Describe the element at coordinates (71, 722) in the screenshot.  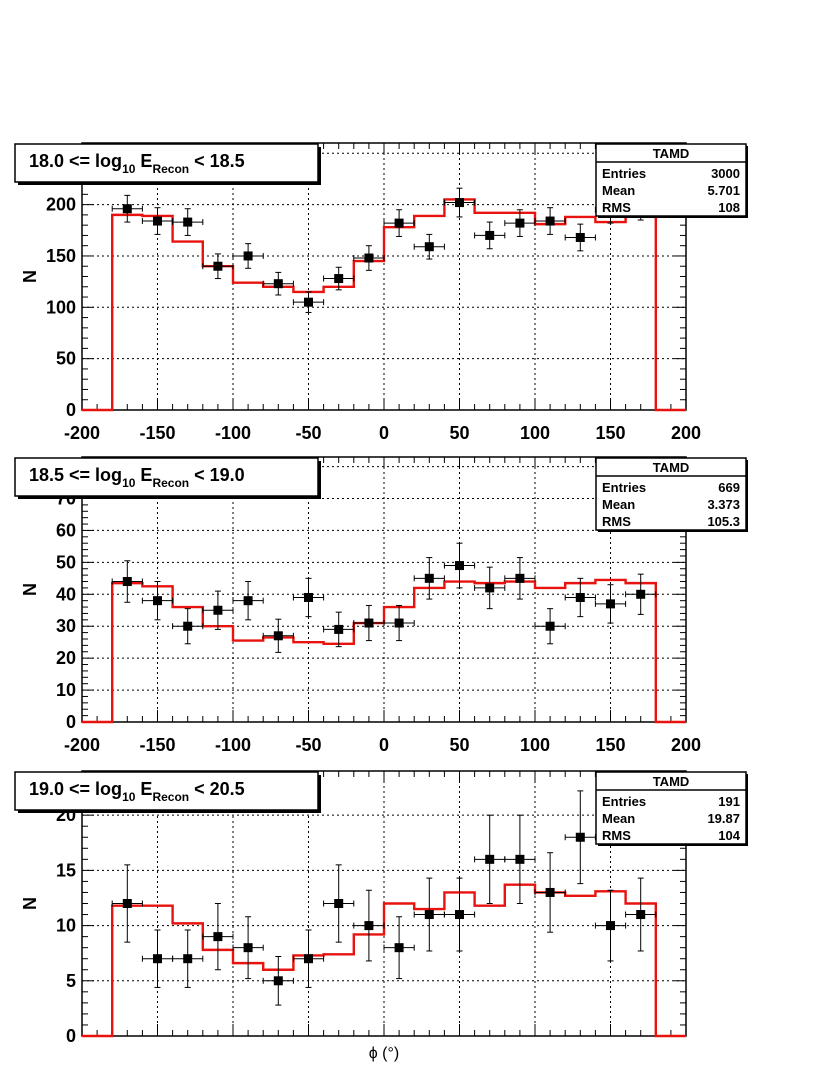
I see `y-tick-label: 0` at that location.